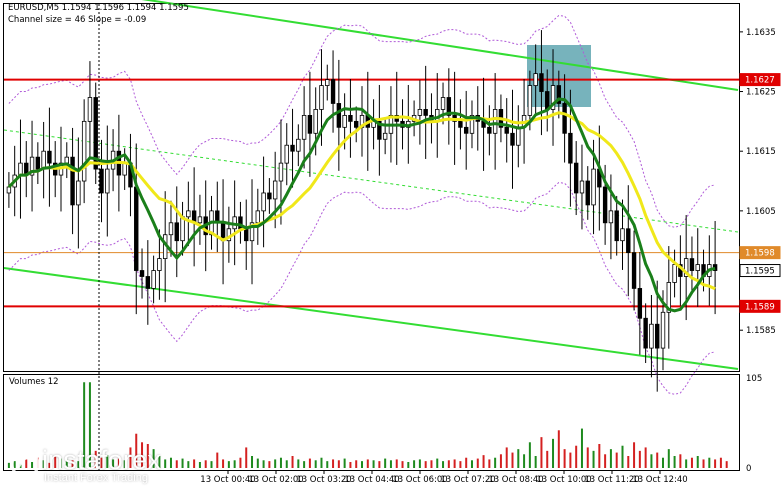  Describe the element at coordinates (323, 480) in the screenshot. I see `time-tick-label: 13 Oct 03:20` at that location.